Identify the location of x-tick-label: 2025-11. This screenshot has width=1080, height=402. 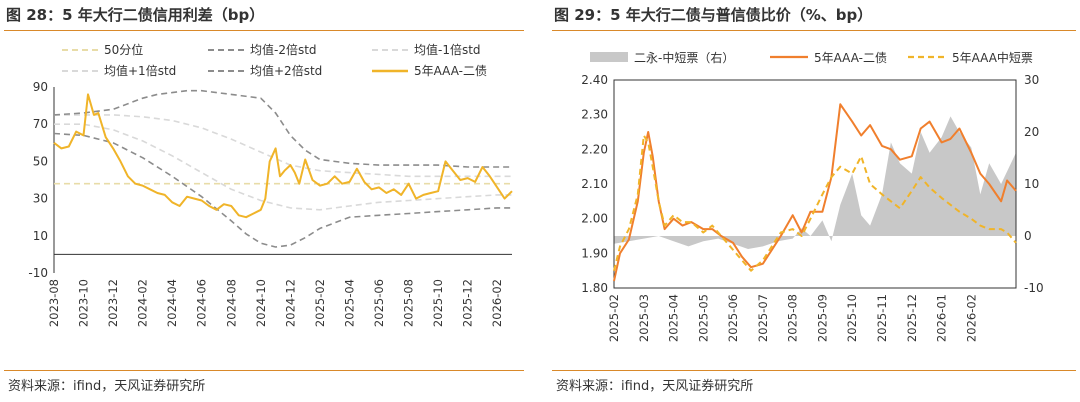
(882, 318).